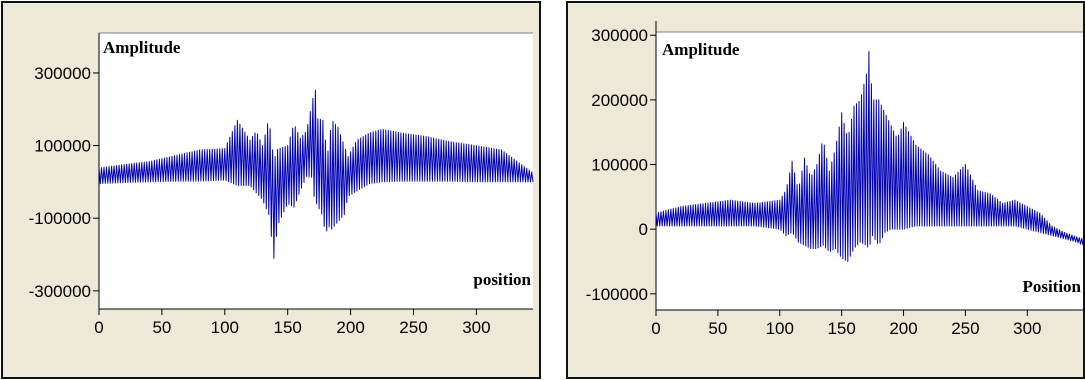  I want to click on x-axis-label: position, so click(502, 279).